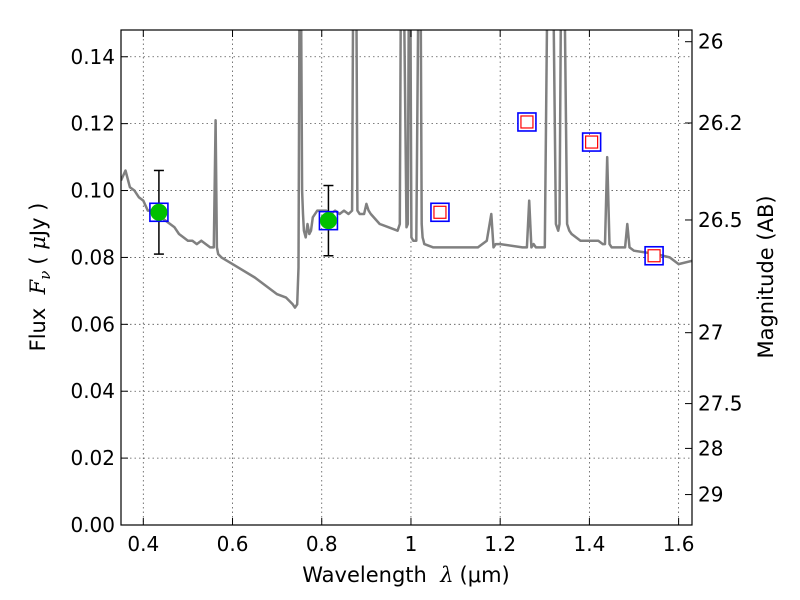 This screenshot has height=600, width=800. I want to click on x-axis-label: Wavelength λ (μm), so click(405, 575).